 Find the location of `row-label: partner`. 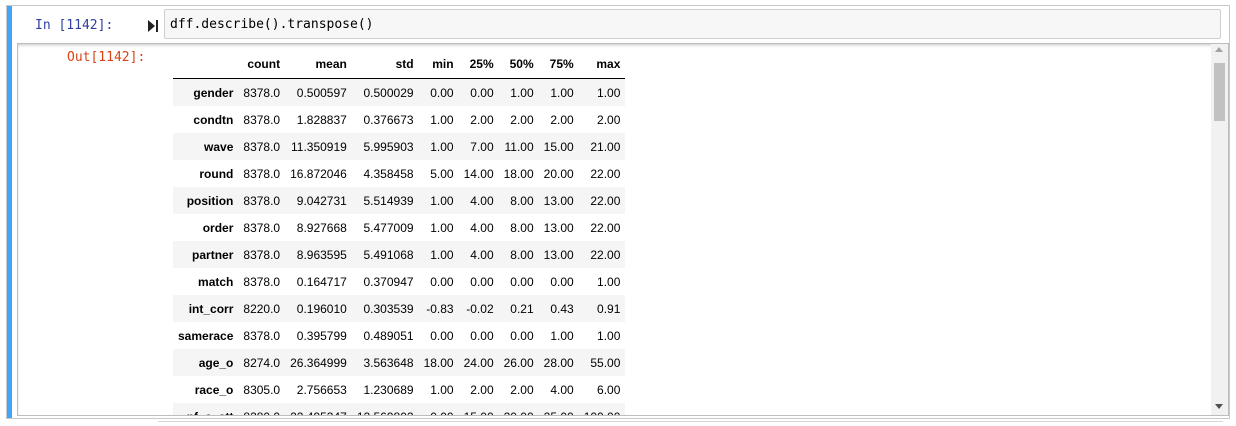

row-label: partner is located at coordinates (213, 254).